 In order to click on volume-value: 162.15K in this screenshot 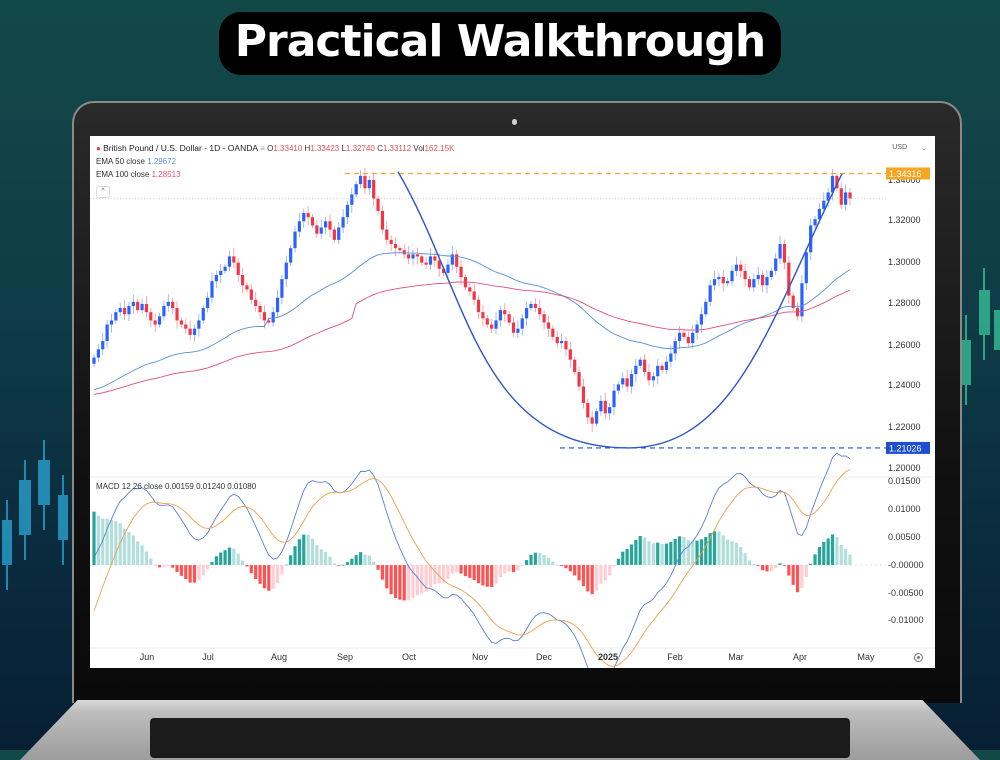, I will do `click(439, 148)`.